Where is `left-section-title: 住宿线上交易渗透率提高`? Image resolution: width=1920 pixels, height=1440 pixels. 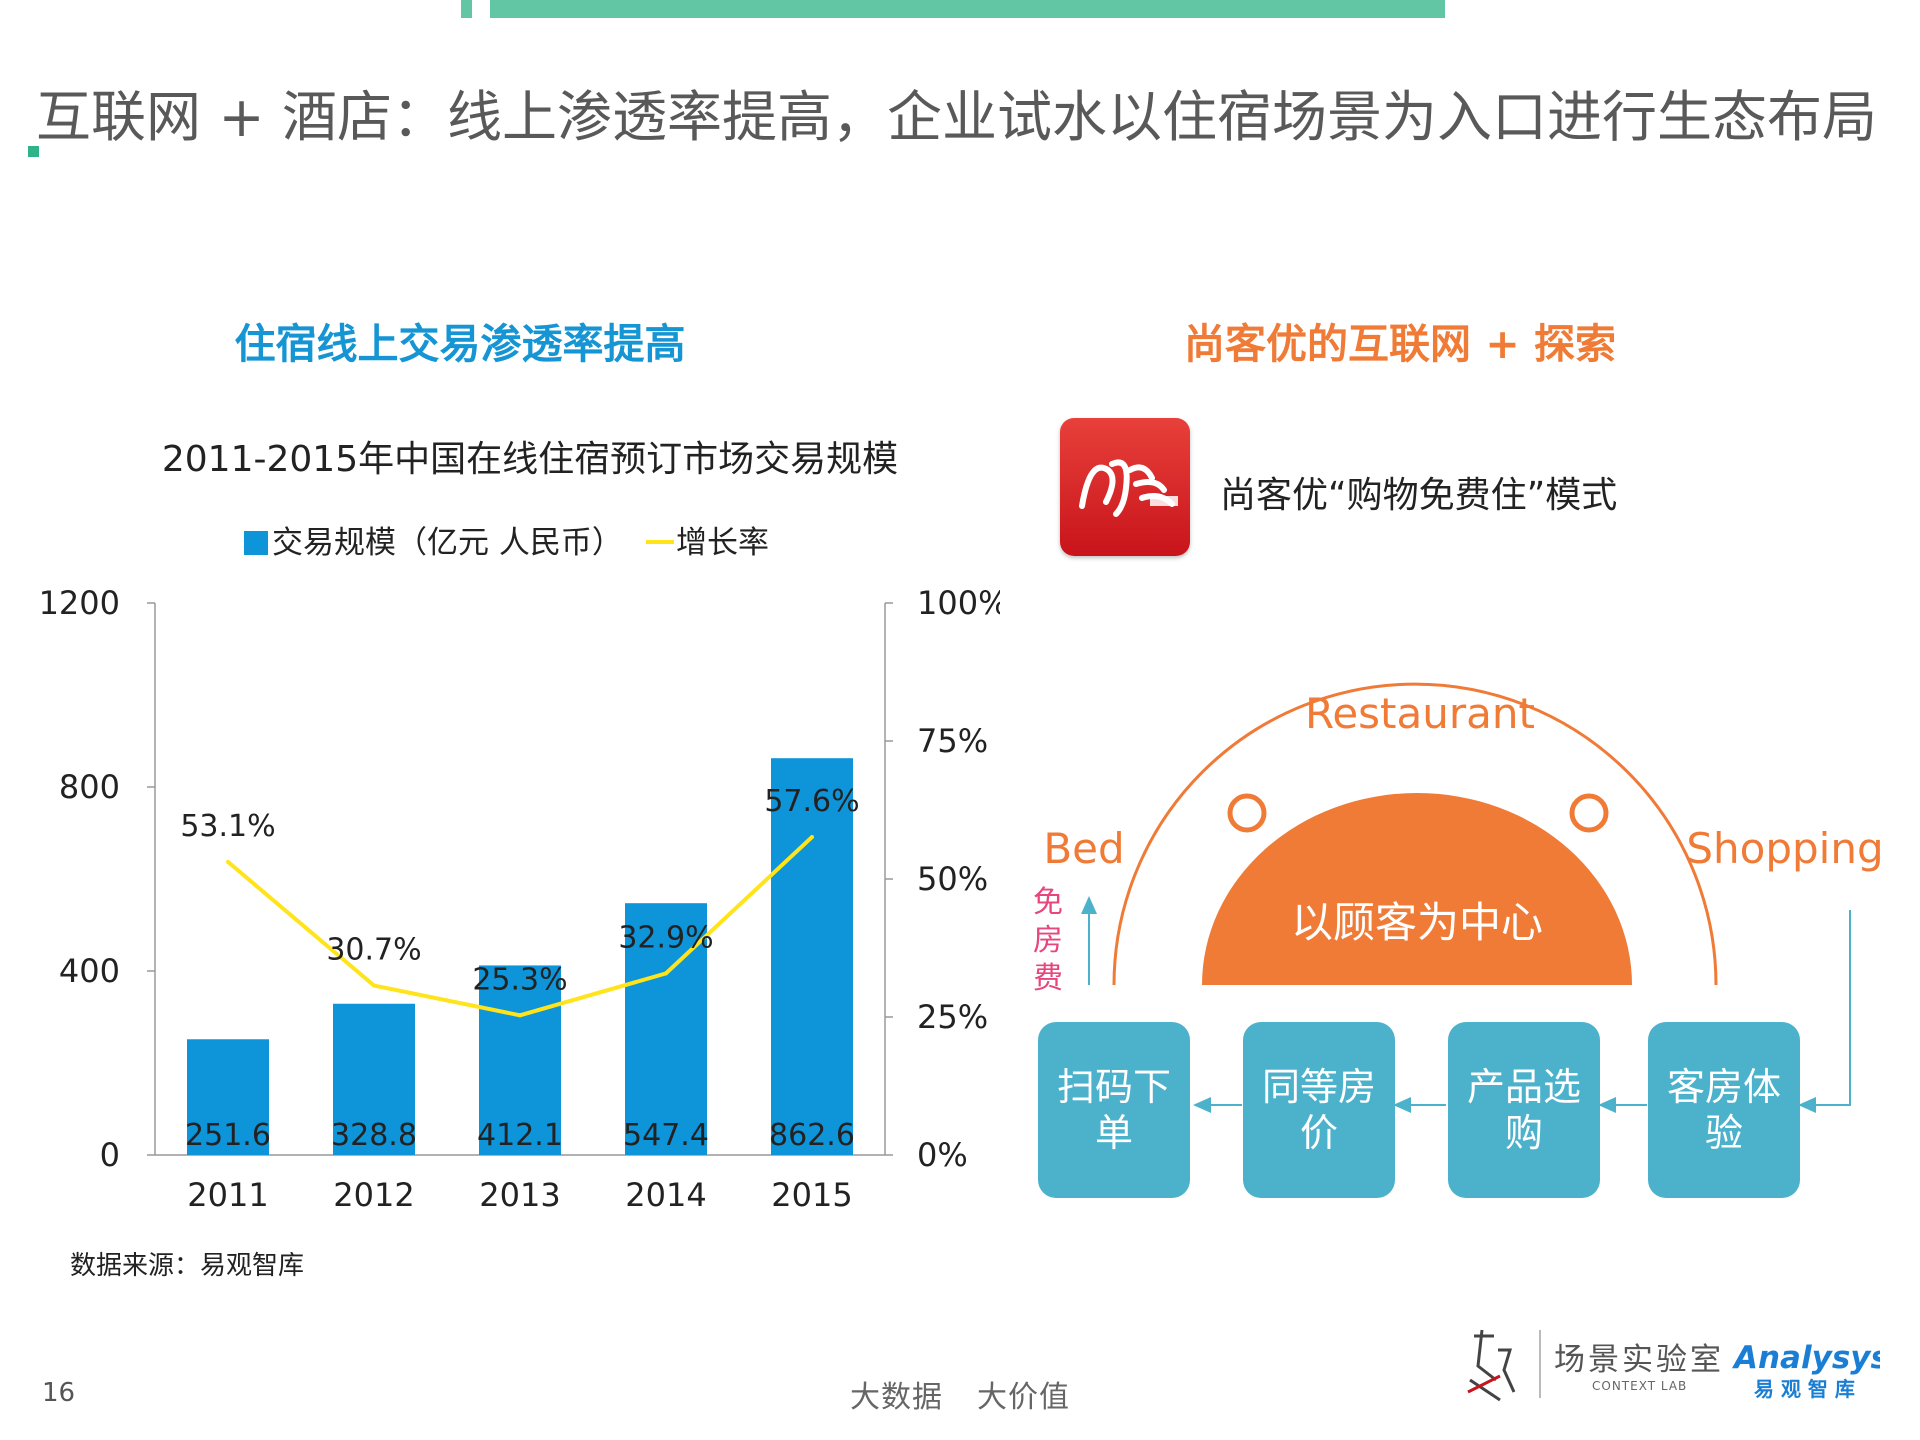 left-section-title: 住宿线上交易渗透率提高 is located at coordinates (460, 344).